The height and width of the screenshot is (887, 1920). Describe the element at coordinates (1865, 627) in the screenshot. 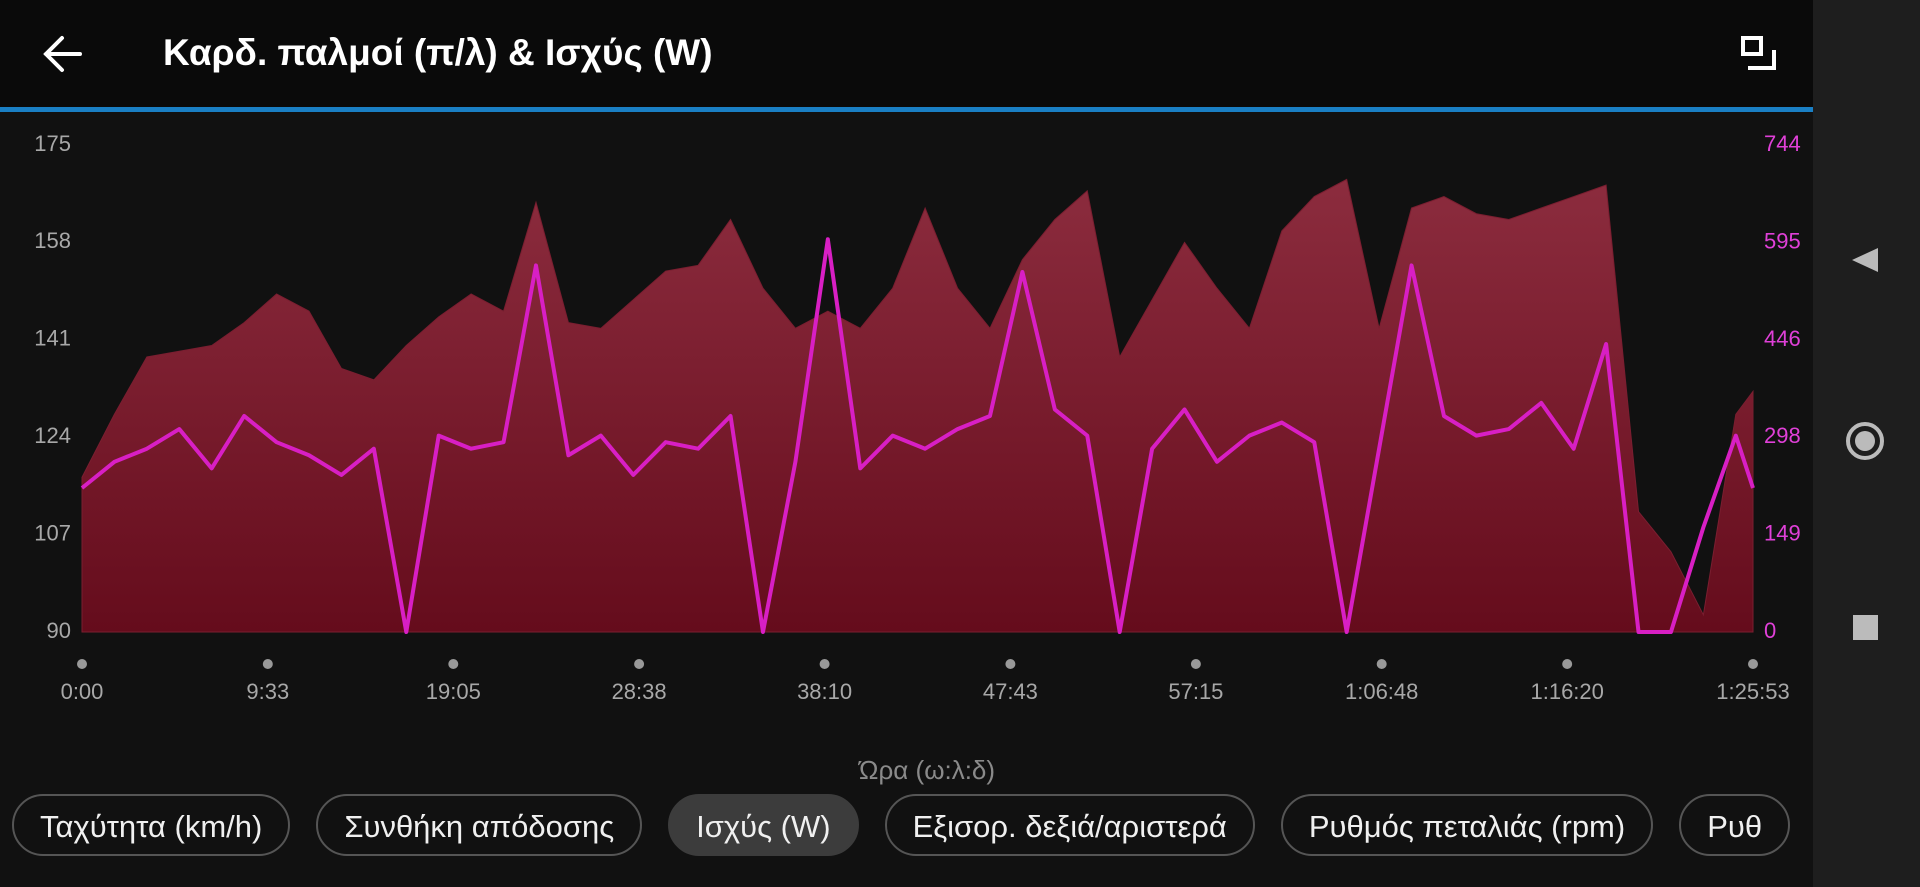

I see `nav-recents` at that location.